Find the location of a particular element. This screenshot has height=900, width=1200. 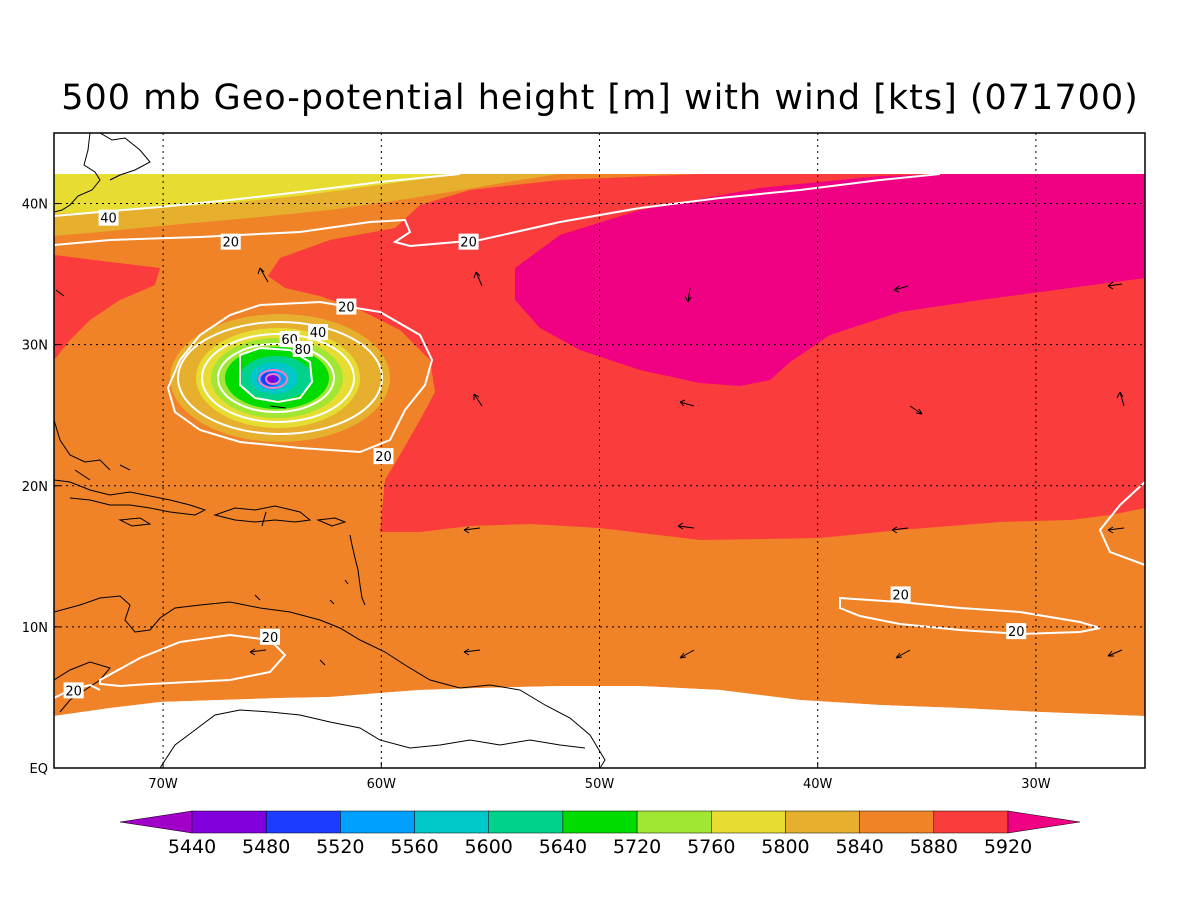

colorbar-label: 5640 is located at coordinates (563, 847).